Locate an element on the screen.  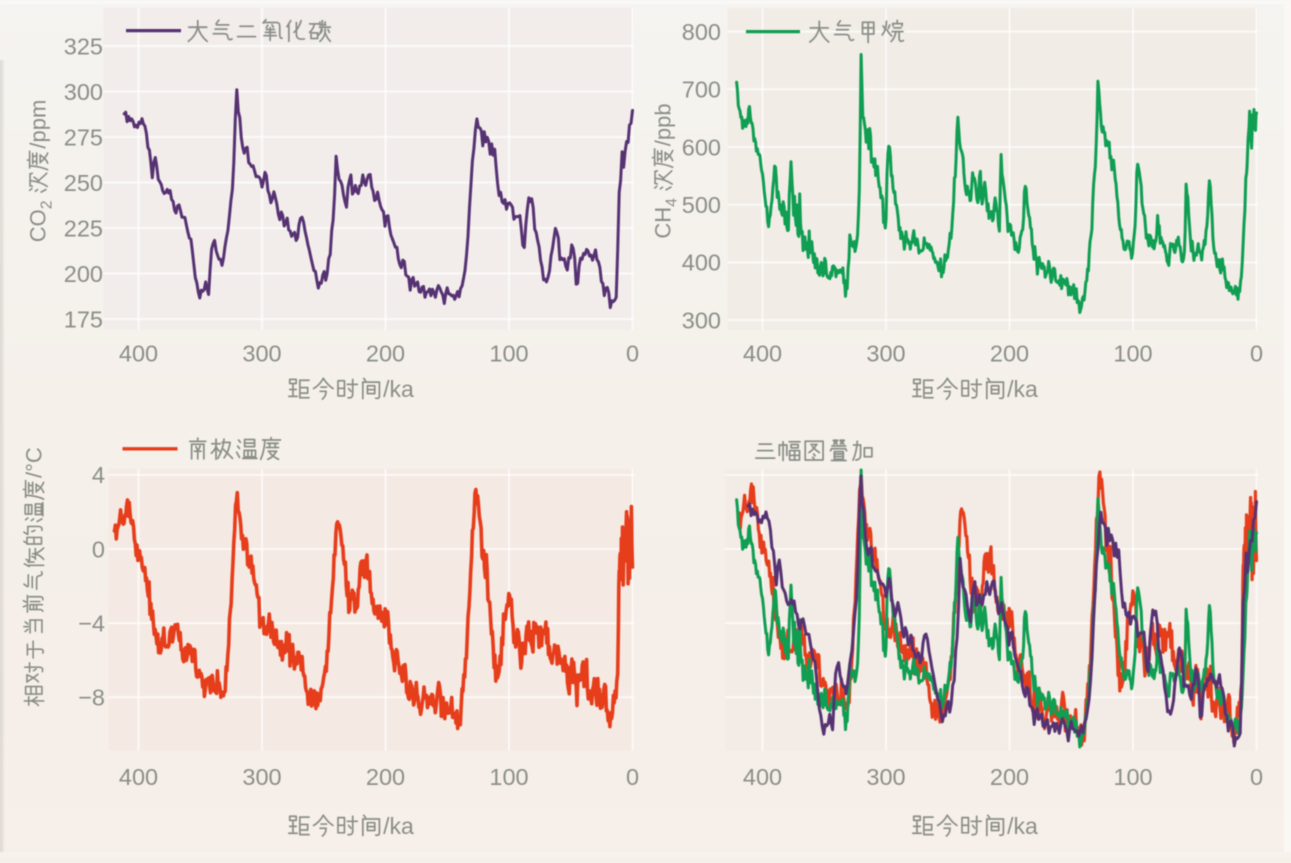
svg-text: −4 is located at coordinates (91, 623).